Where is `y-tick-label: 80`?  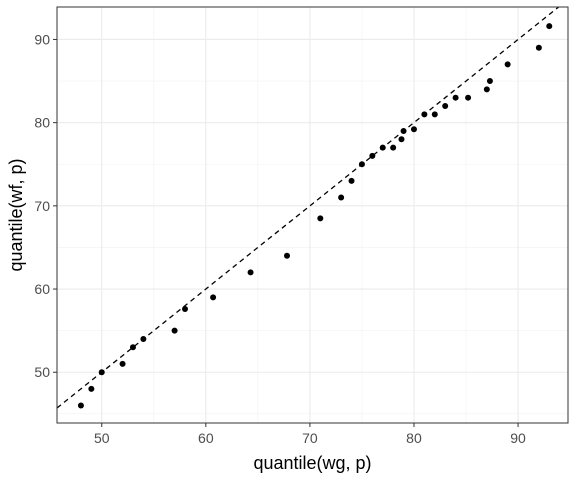 y-tick-label: 80 is located at coordinates (42, 123).